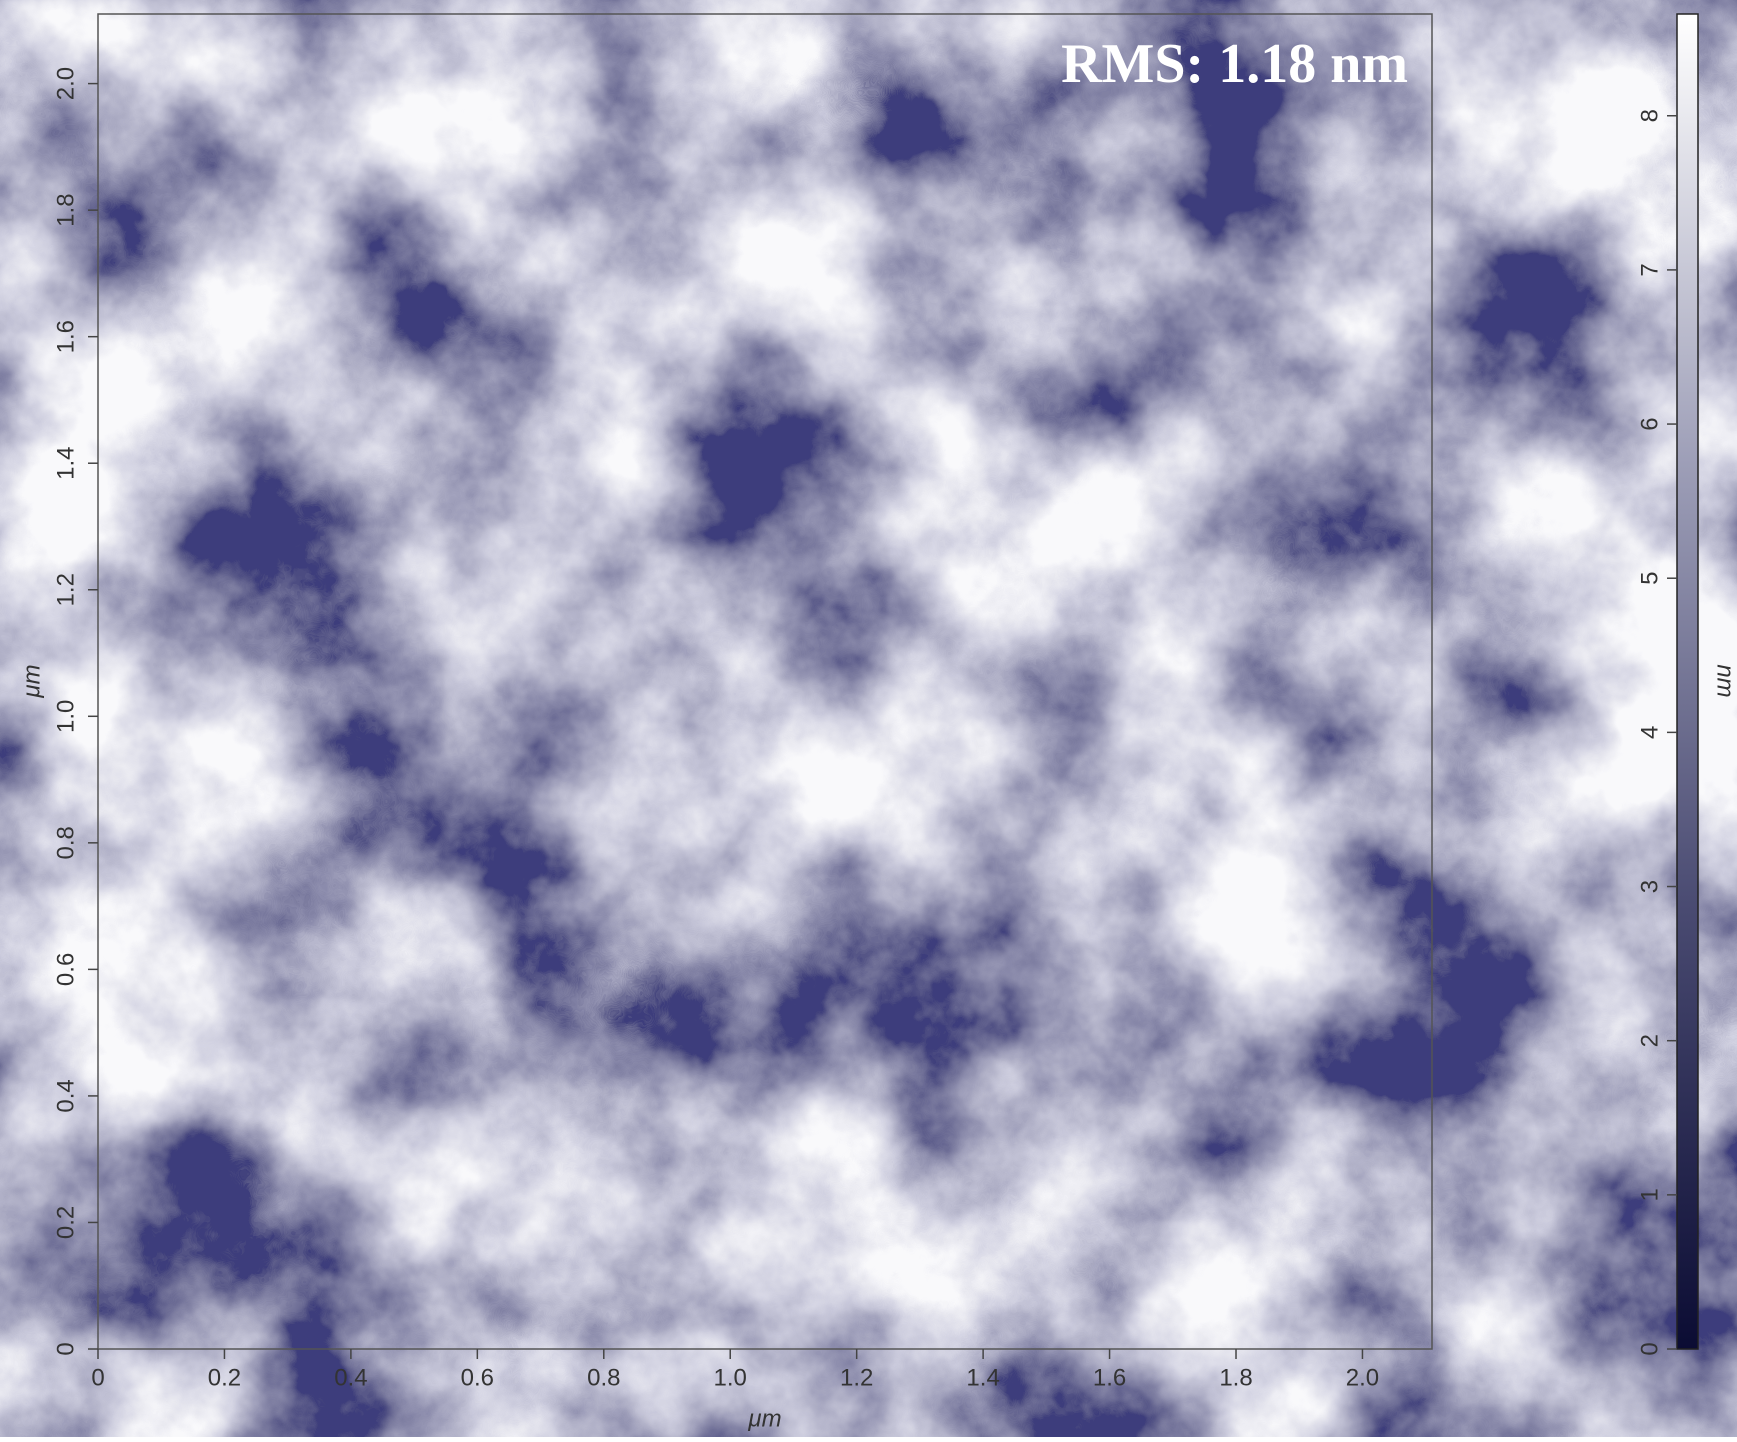 Image resolution: width=1737 pixels, height=1442 pixels. Describe the element at coordinates (1649, 1348) in the screenshot. I see `colorbar-tick-label: 0` at that location.